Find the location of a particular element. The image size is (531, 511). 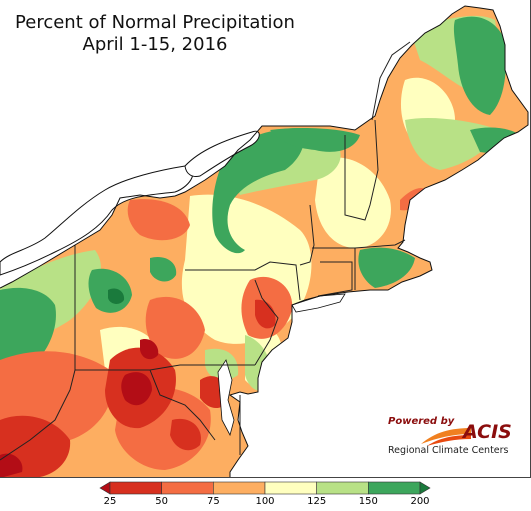

legend-tick-label: 100 is located at coordinates (265, 501).